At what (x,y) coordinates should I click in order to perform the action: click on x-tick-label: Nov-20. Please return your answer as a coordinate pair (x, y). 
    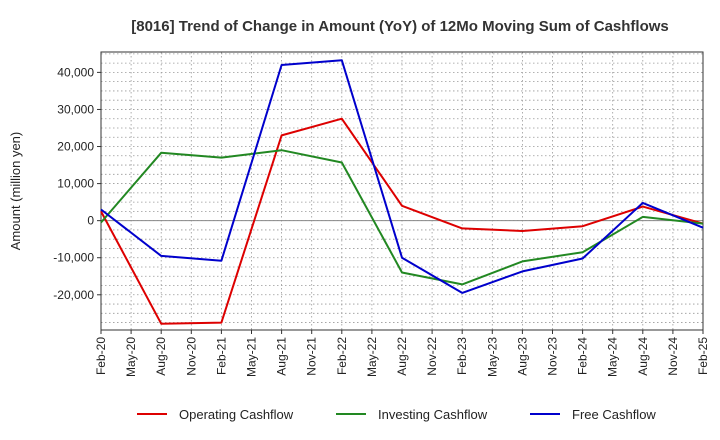
    Looking at the image, I should click on (191, 356).